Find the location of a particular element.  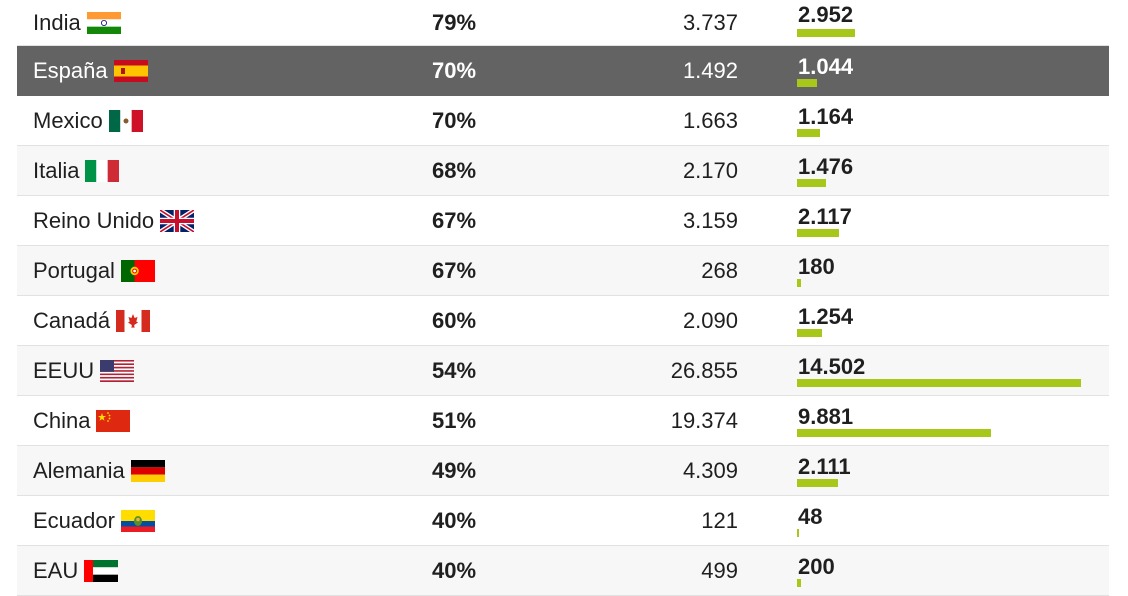

bar-value-label: 2.117 is located at coordinates (825, 216).